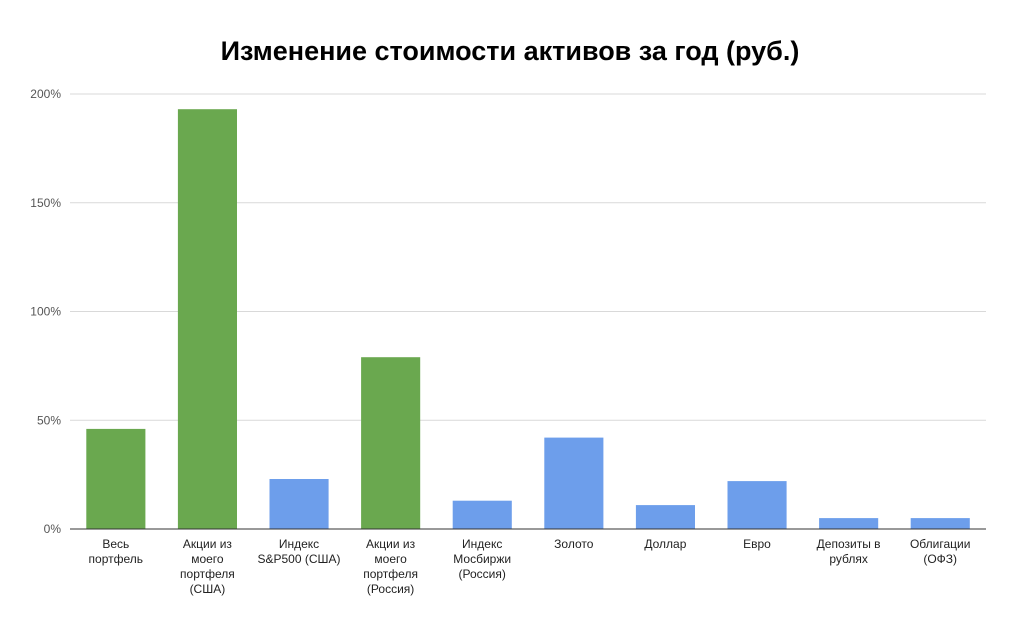  What do you see at coordinates (757, 544) in the screenshot?
I see `x-category-label: Евро` at bounding box center [757, 544].